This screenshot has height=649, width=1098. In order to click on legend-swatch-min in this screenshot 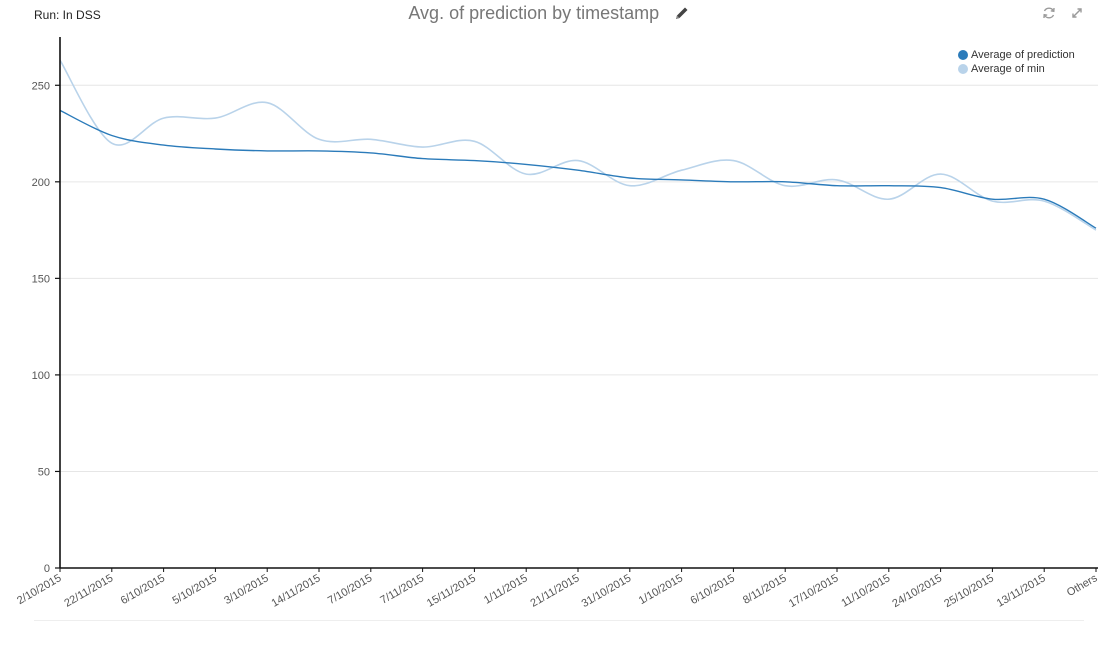, I will do `click(963, 69)`.